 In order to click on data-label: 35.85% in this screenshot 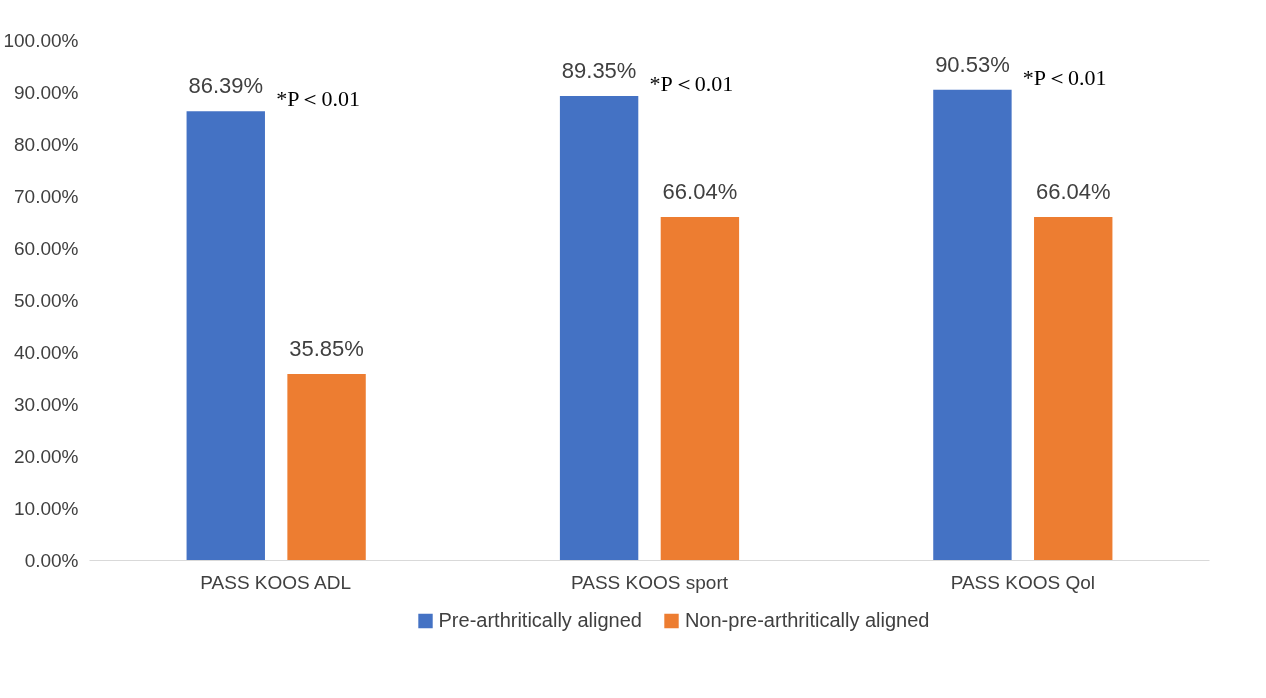, I will do `click(326, 349)`.